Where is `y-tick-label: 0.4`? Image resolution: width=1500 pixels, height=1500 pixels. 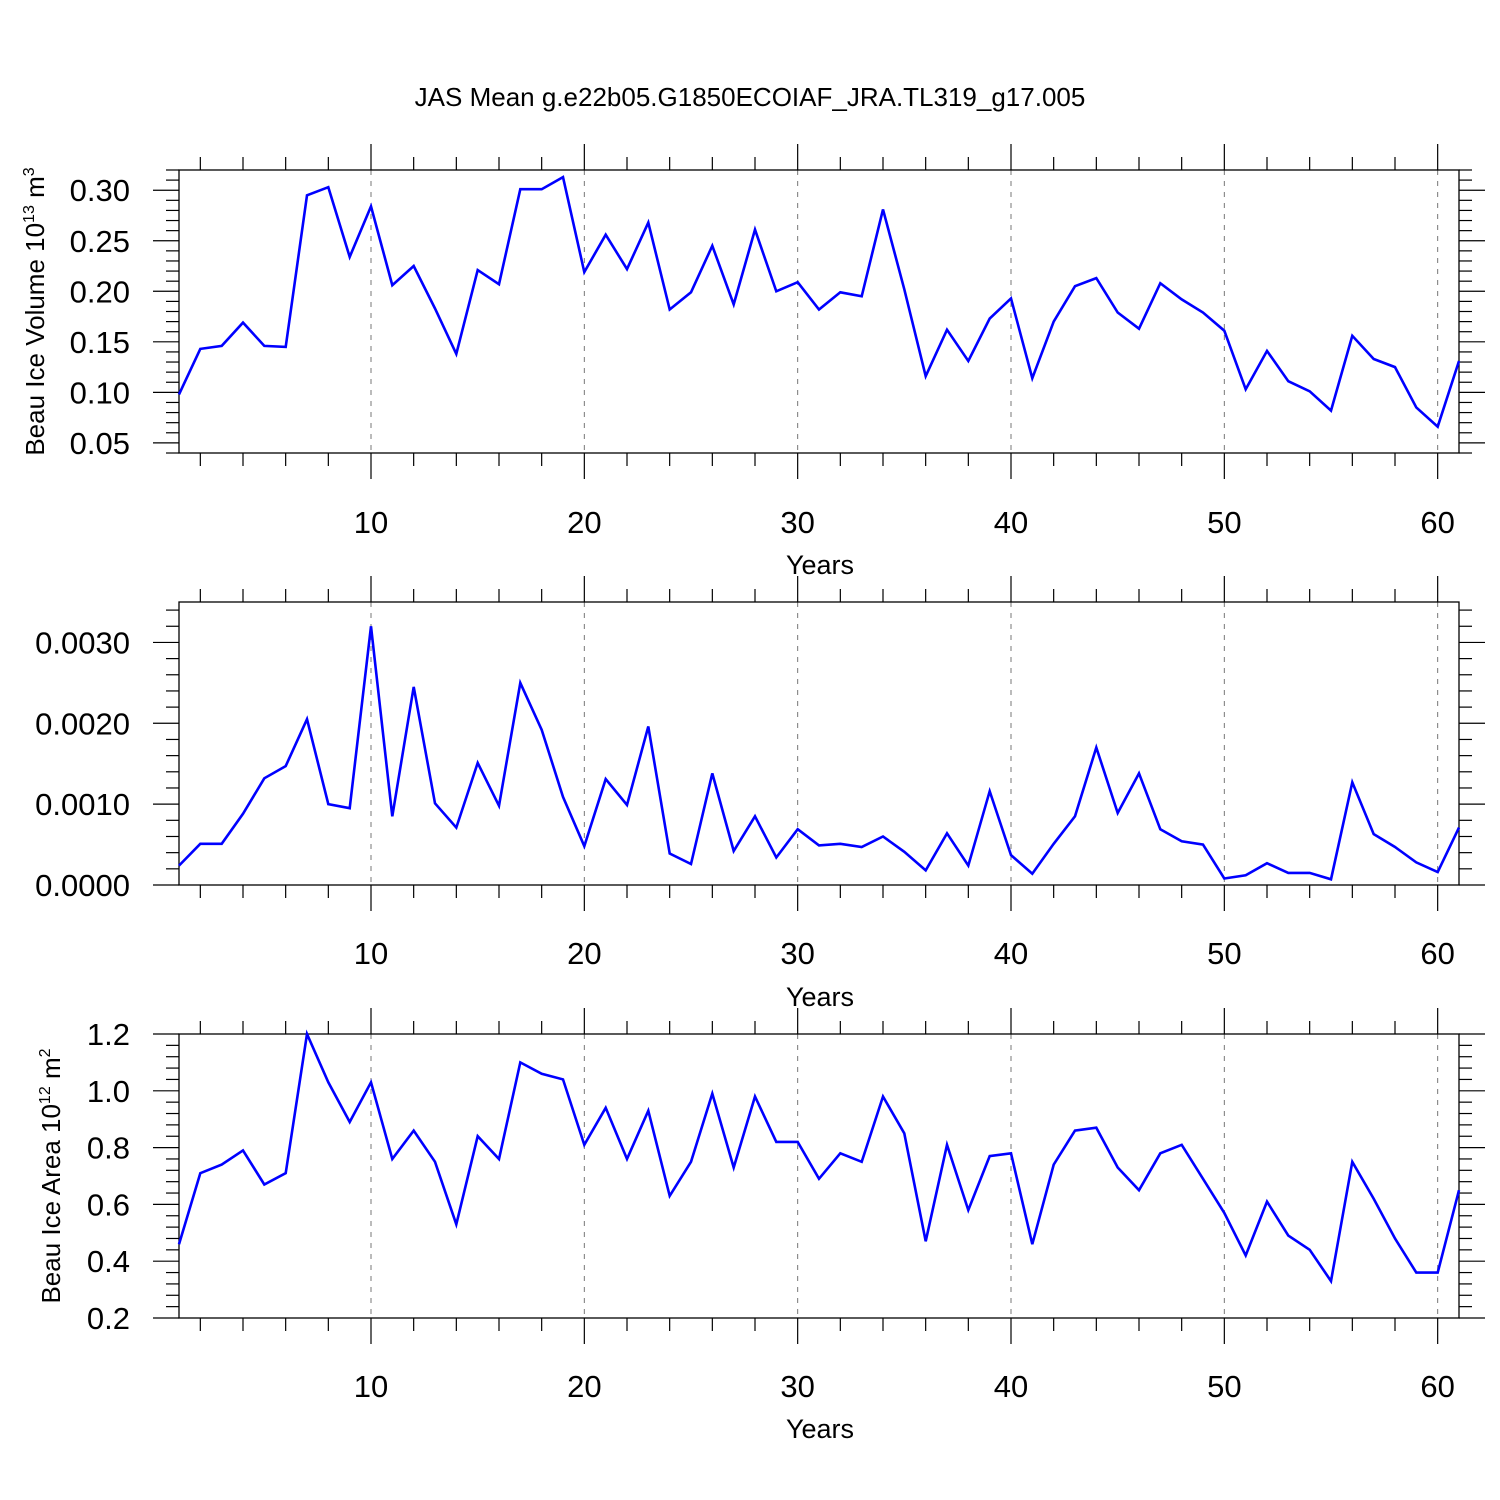 y-tick-label: 0.4 is located at coordinates (108, 1261).